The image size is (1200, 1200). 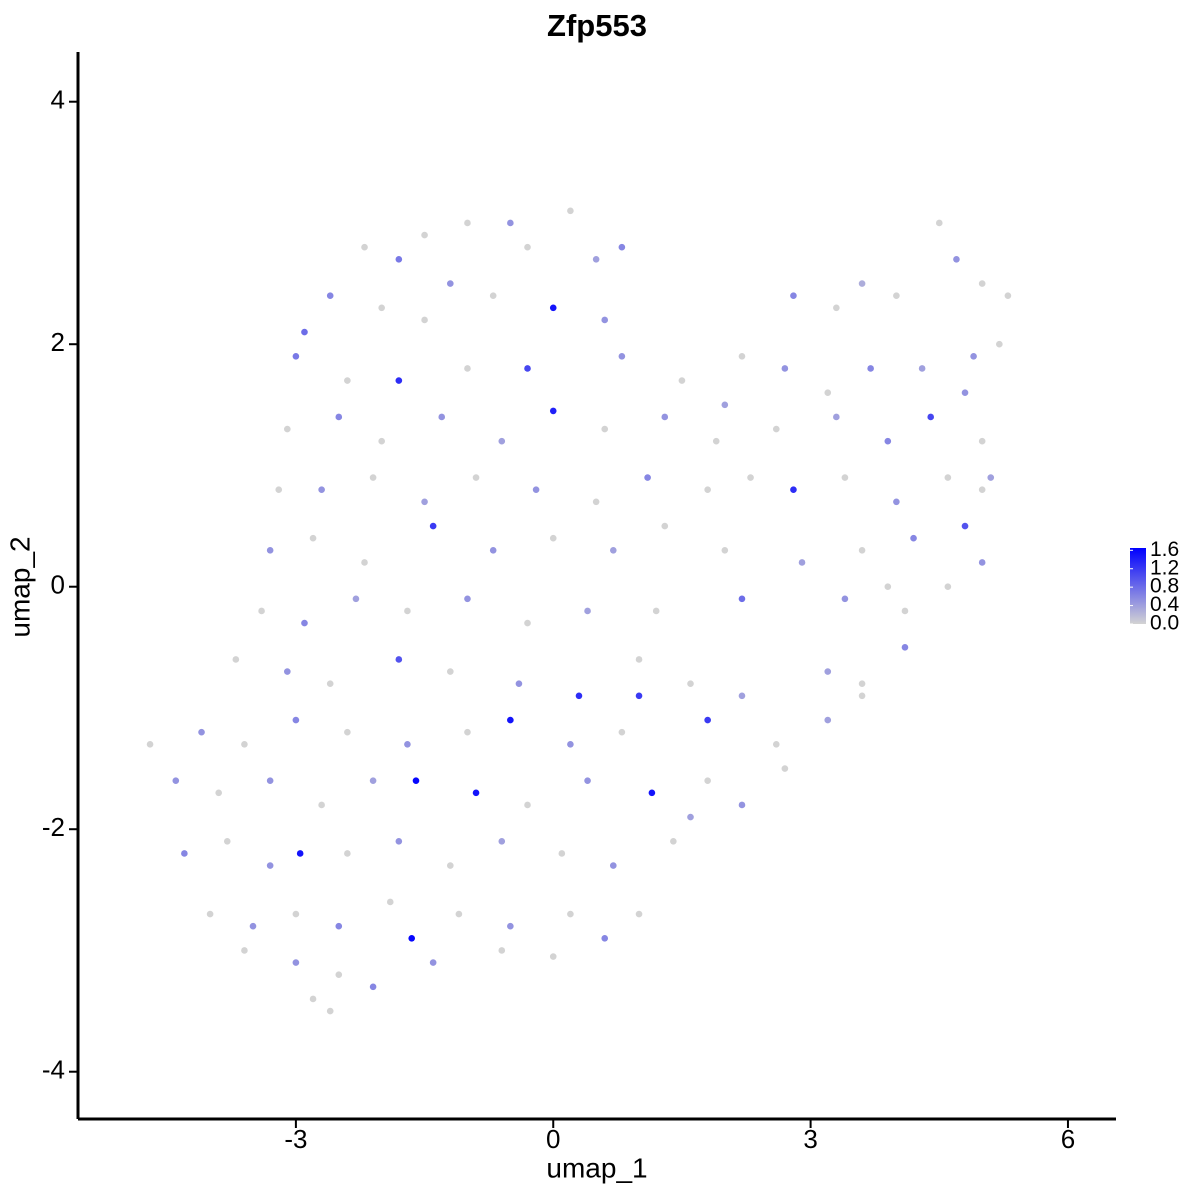 I want to click on colorbar-tick-label: 1.6, so click(x=1164, y=549).